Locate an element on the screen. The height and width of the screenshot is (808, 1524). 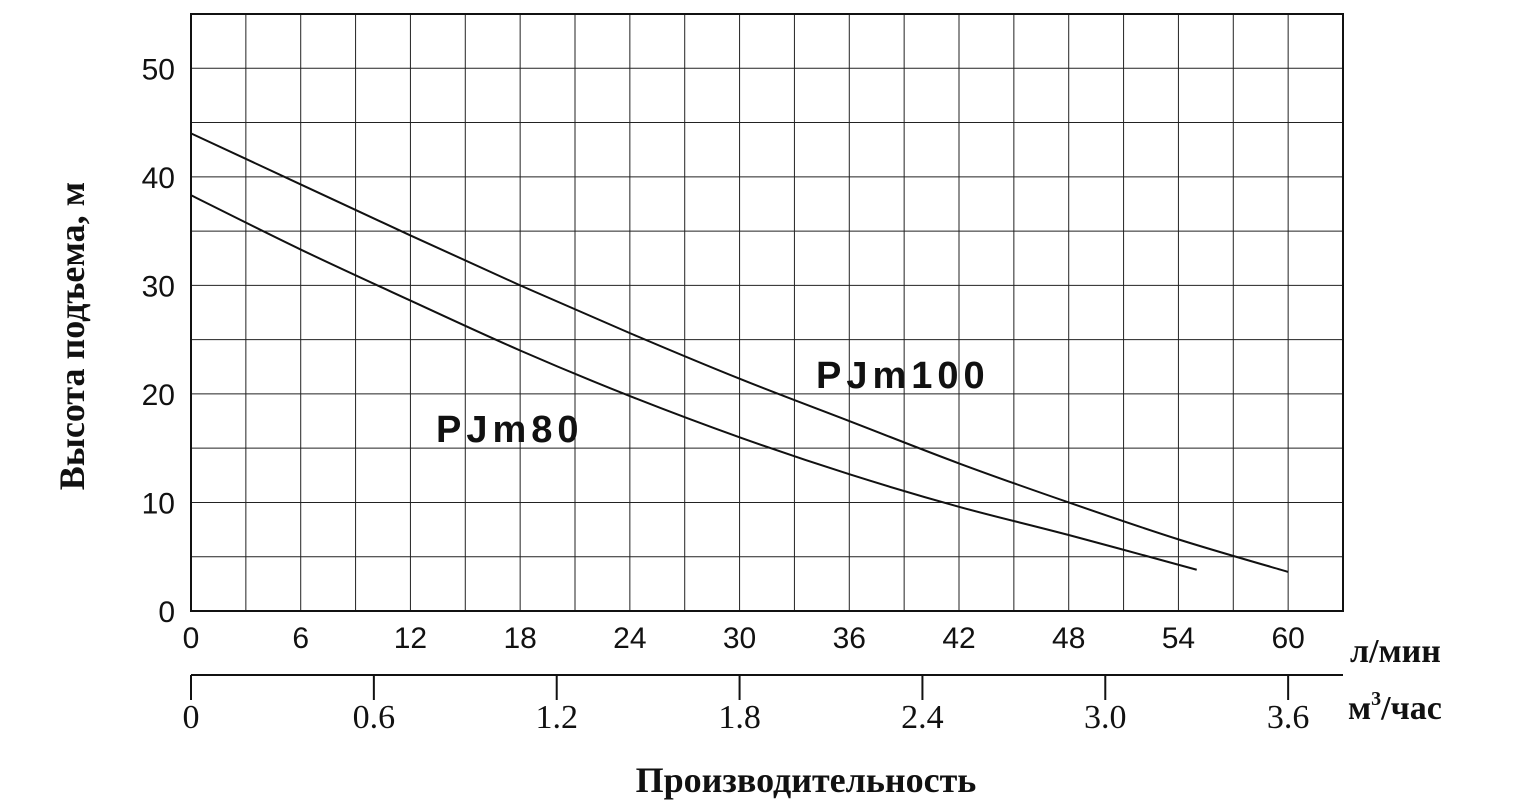
x2-tick-label: 0.6 is located at coordinates (374, 717).